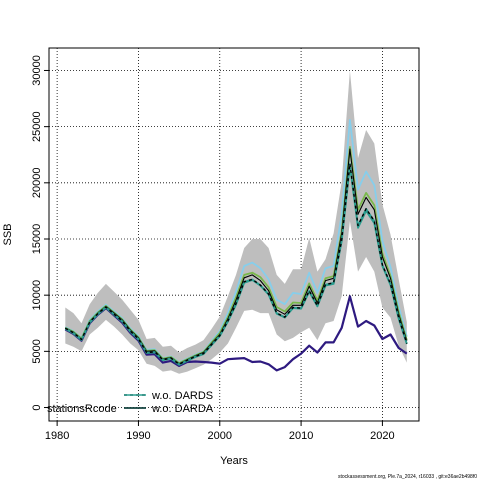 Image resolution: width=480 pixels, height=480 pixels. I want to click on y-tick-label: 30000, so click(37, 70).